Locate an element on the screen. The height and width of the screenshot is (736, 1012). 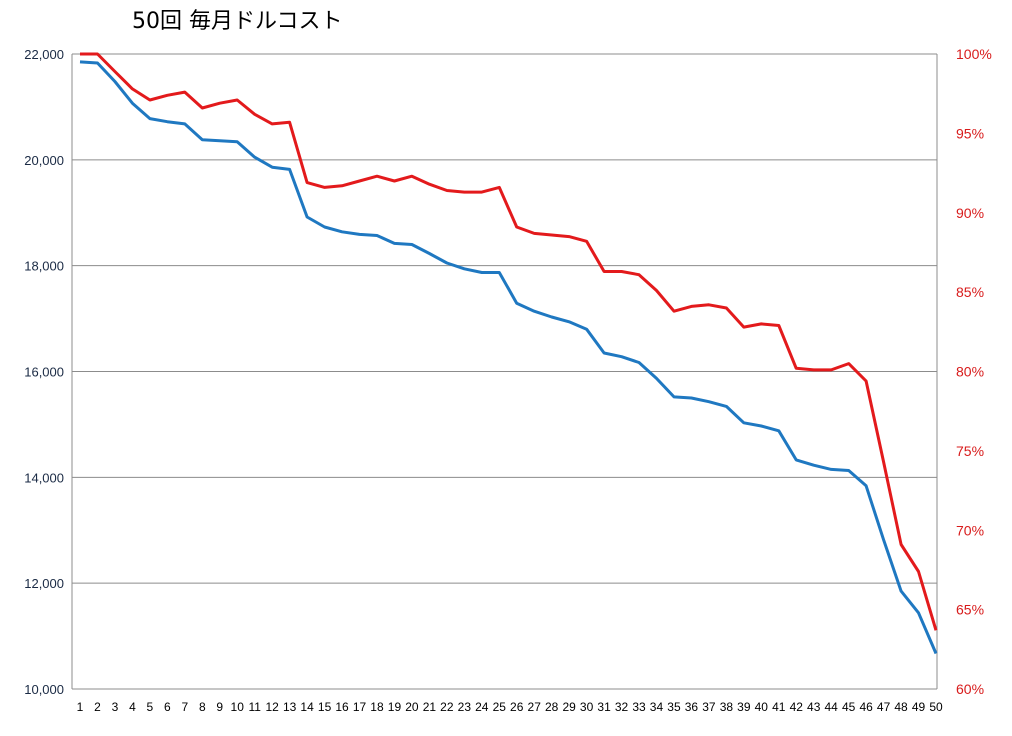
x-tick-label: 19 is located at coordinates (395, 707).